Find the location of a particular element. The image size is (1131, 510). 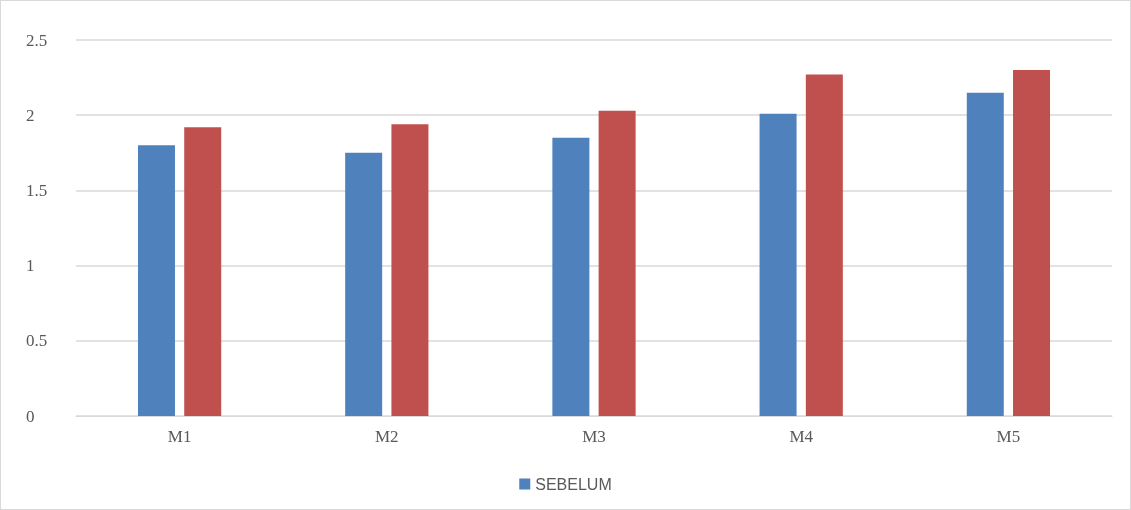

y-tick-label: 1 is located at coordinates (30, 266).